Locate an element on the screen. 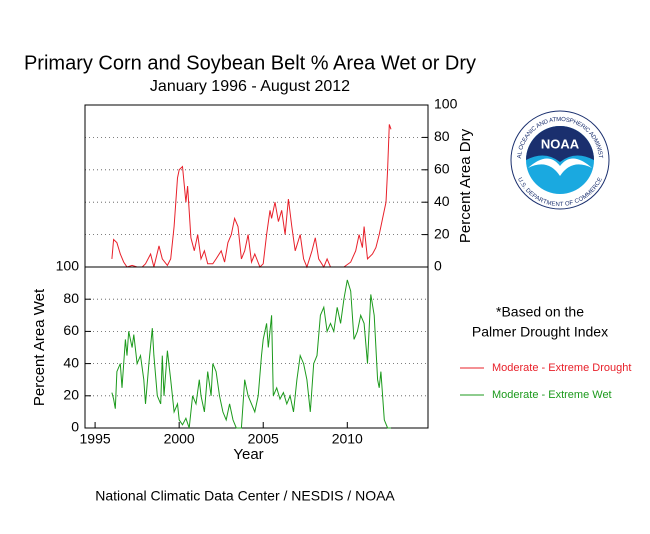 Image resolution: width=650 pixels, height=534 pixels. x-tick-label: 2000 is located at coordinates (179, 439).